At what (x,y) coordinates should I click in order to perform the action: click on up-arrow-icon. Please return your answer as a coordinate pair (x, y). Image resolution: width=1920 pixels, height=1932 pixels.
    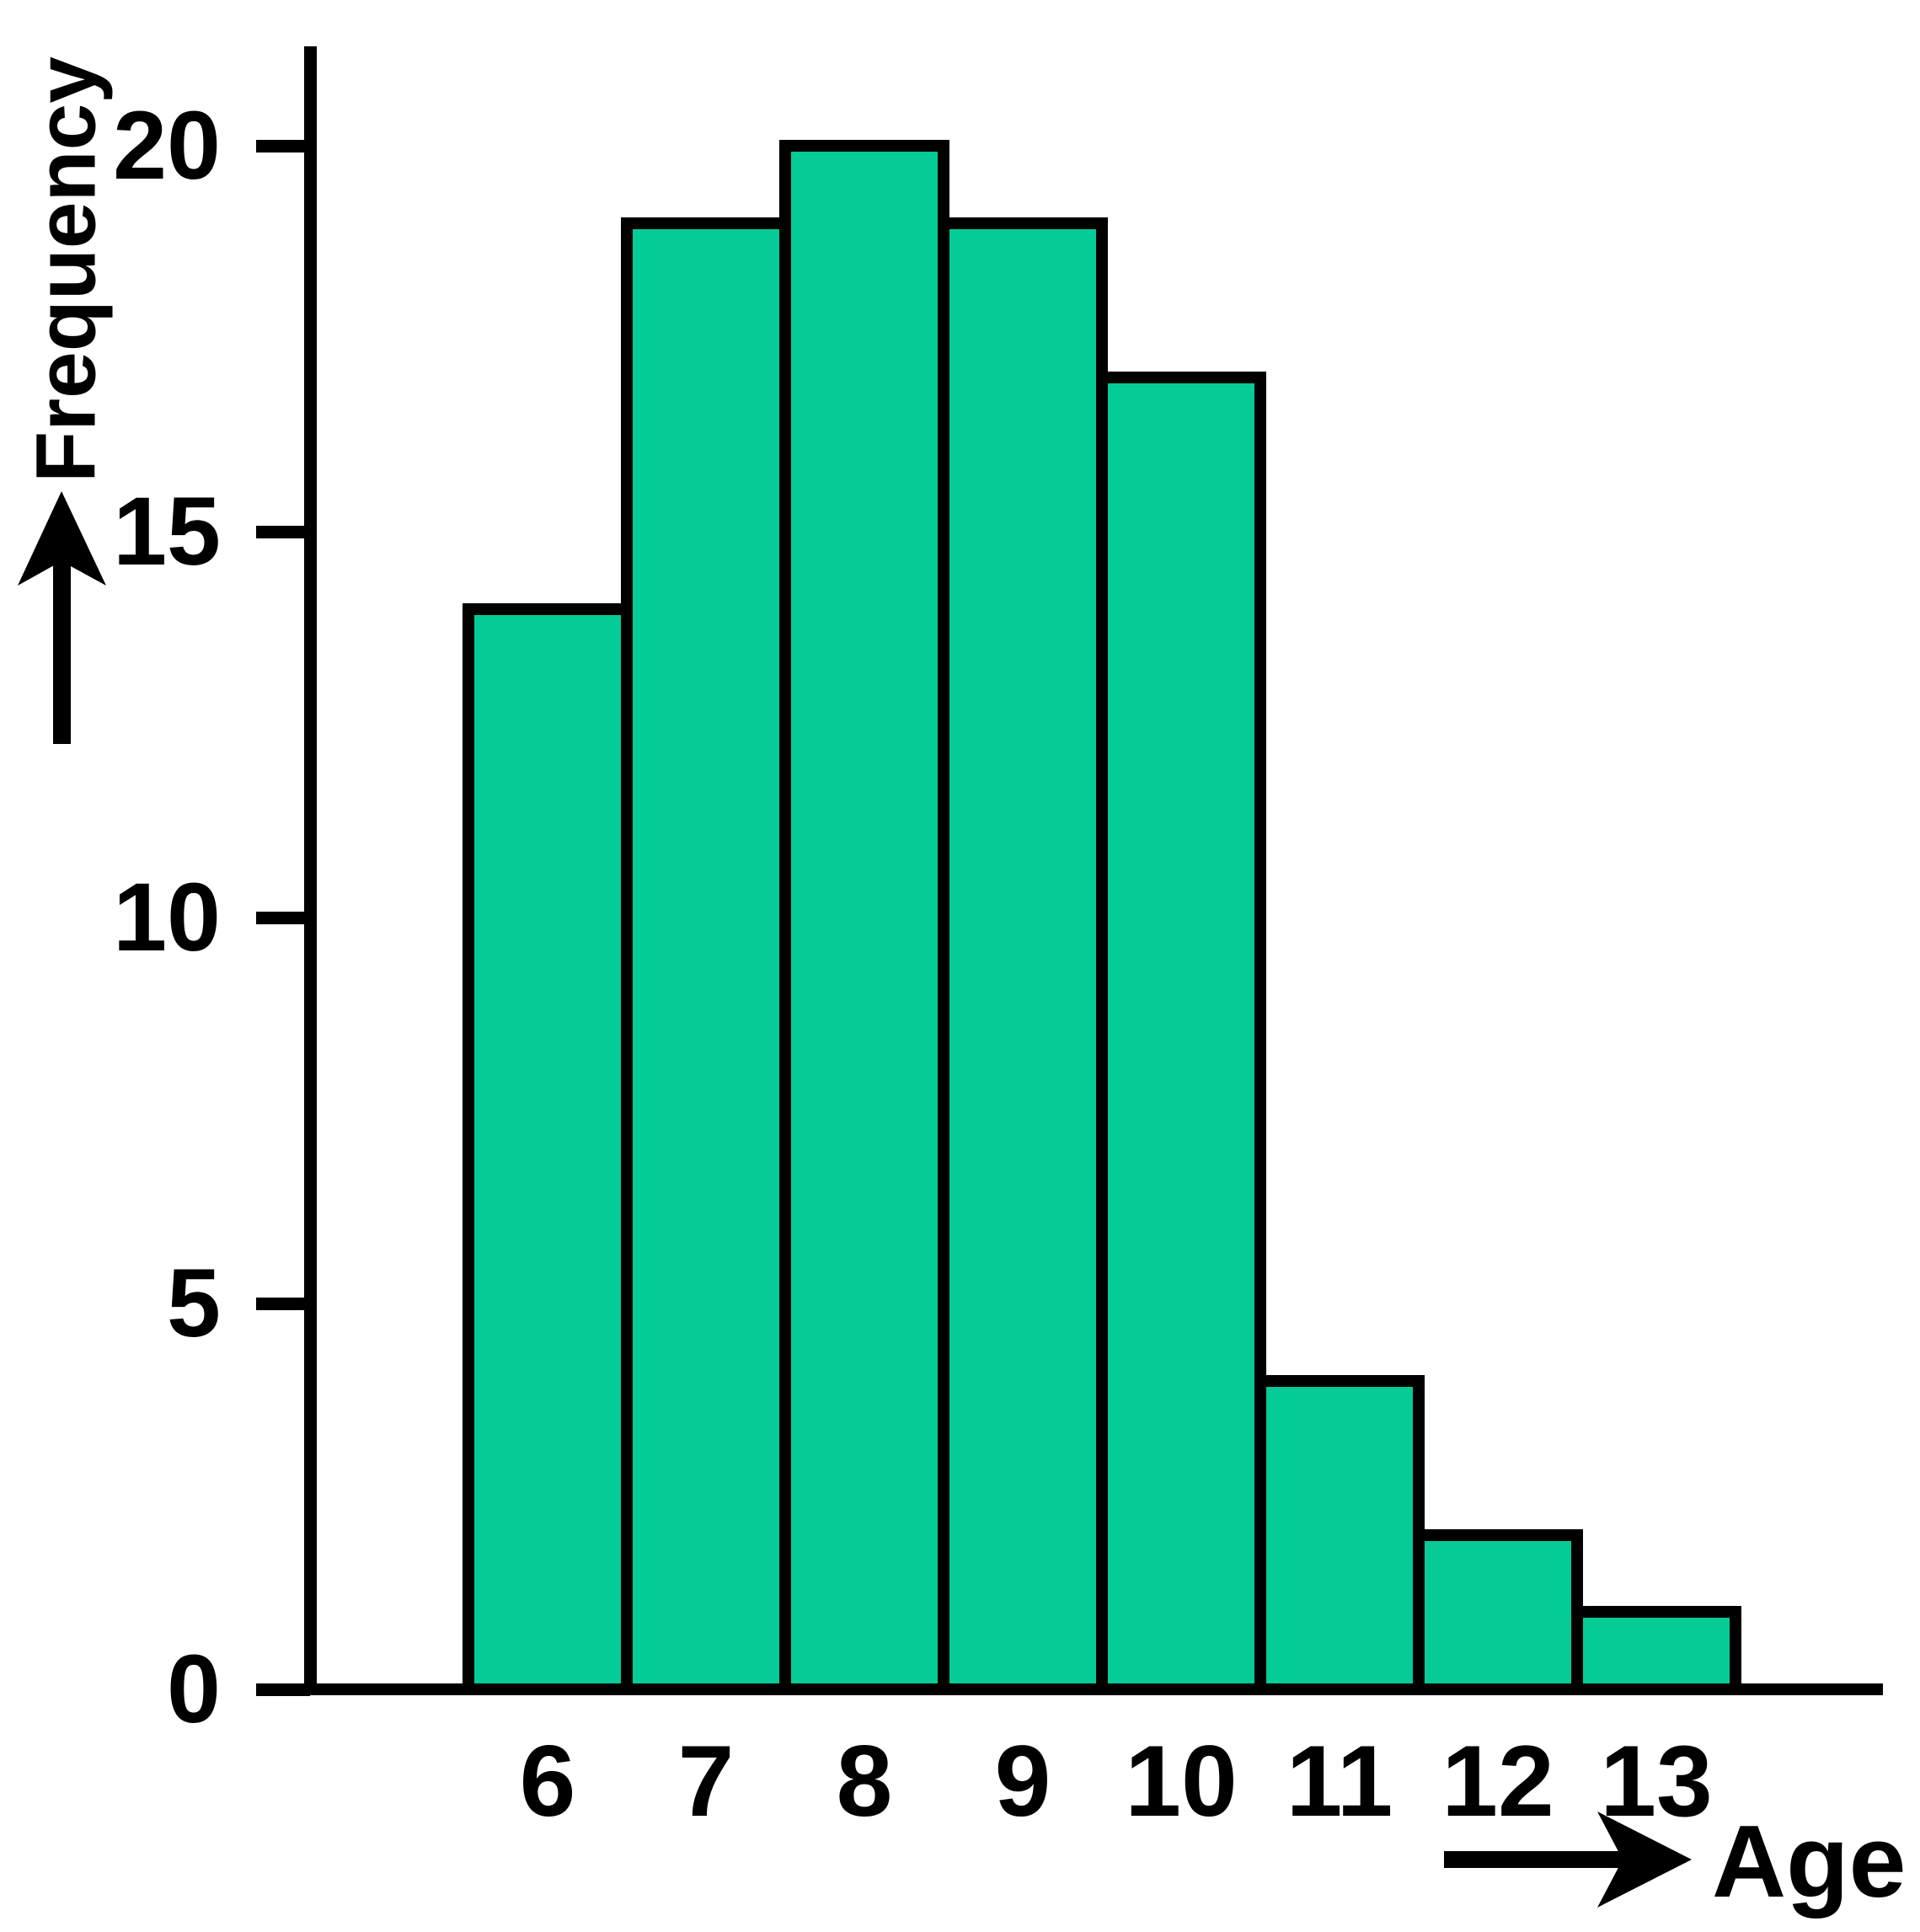
    Looking at the image, I should click on (62, 617).